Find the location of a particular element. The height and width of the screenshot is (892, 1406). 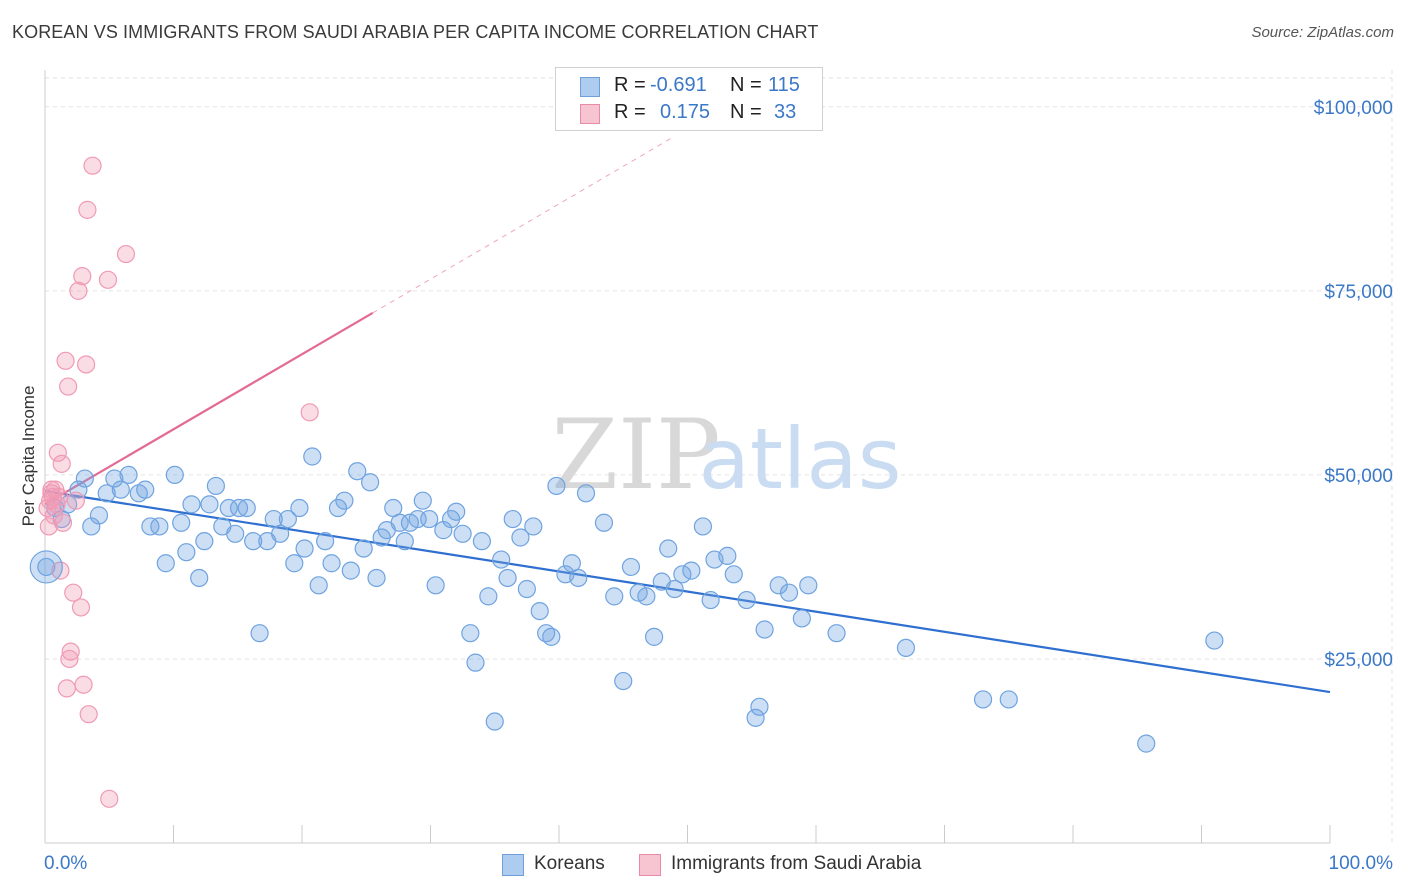

x-tick-label-end: 100.0% is located at coordinates (1361, 863).